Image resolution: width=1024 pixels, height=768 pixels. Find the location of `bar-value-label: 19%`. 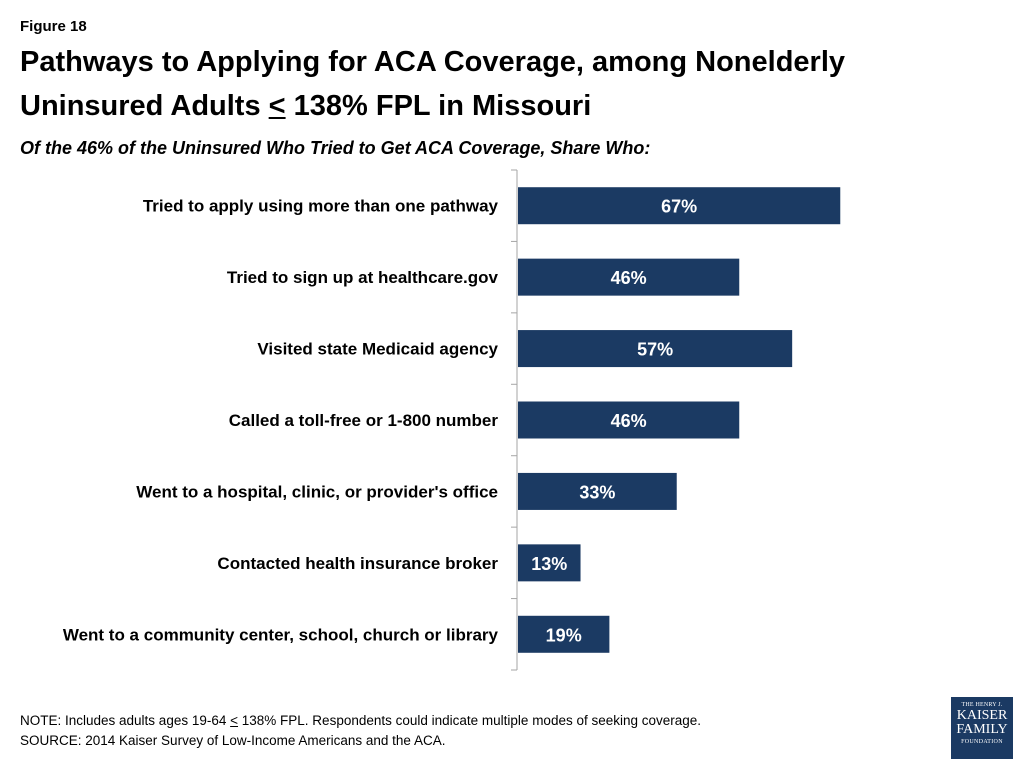

bar-value-label: 19% is located at coordinates (564, 635).